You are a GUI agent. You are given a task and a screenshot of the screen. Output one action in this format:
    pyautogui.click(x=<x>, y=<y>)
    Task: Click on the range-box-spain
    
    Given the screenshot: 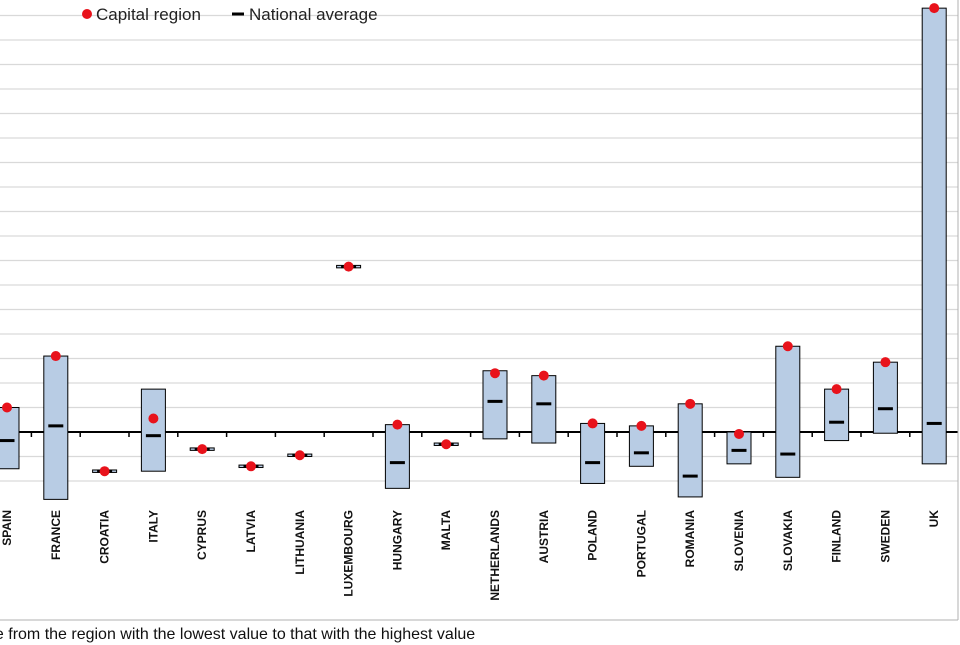 What is the action you would take?
    pyautogui.click(x=10, y=438)
    